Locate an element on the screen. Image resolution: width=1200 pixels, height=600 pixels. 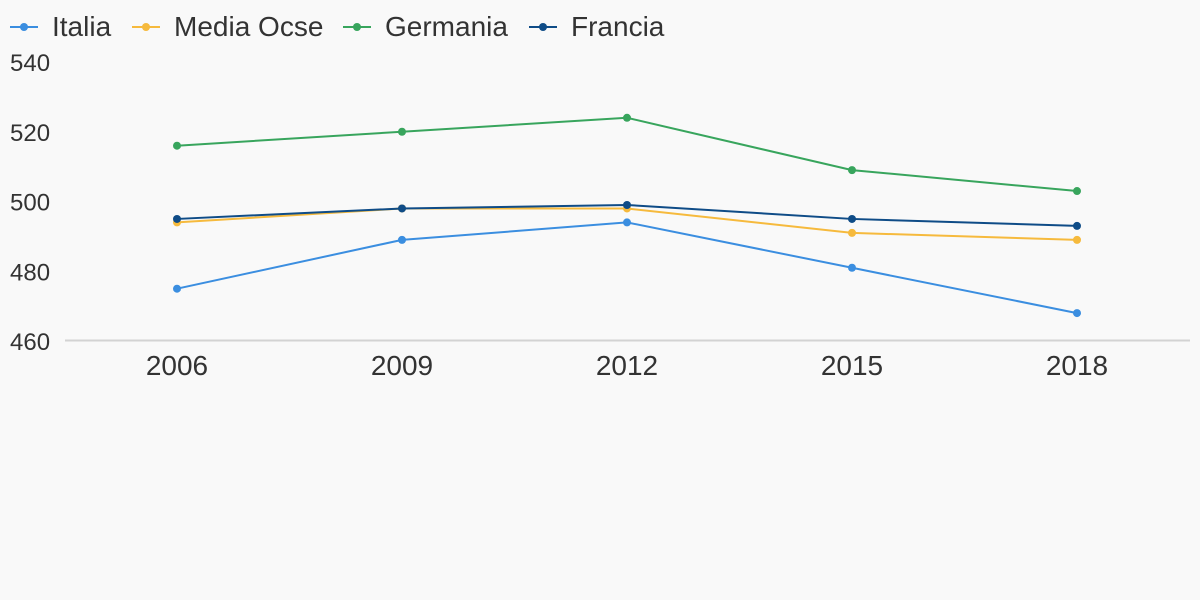
y-tick-label: 540 is located at coordinates (30, 63).